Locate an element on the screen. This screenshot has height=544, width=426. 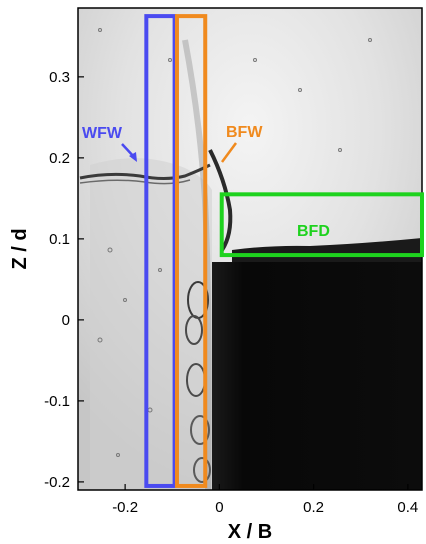
region-box-bfd is located at coordinates (321, 225).